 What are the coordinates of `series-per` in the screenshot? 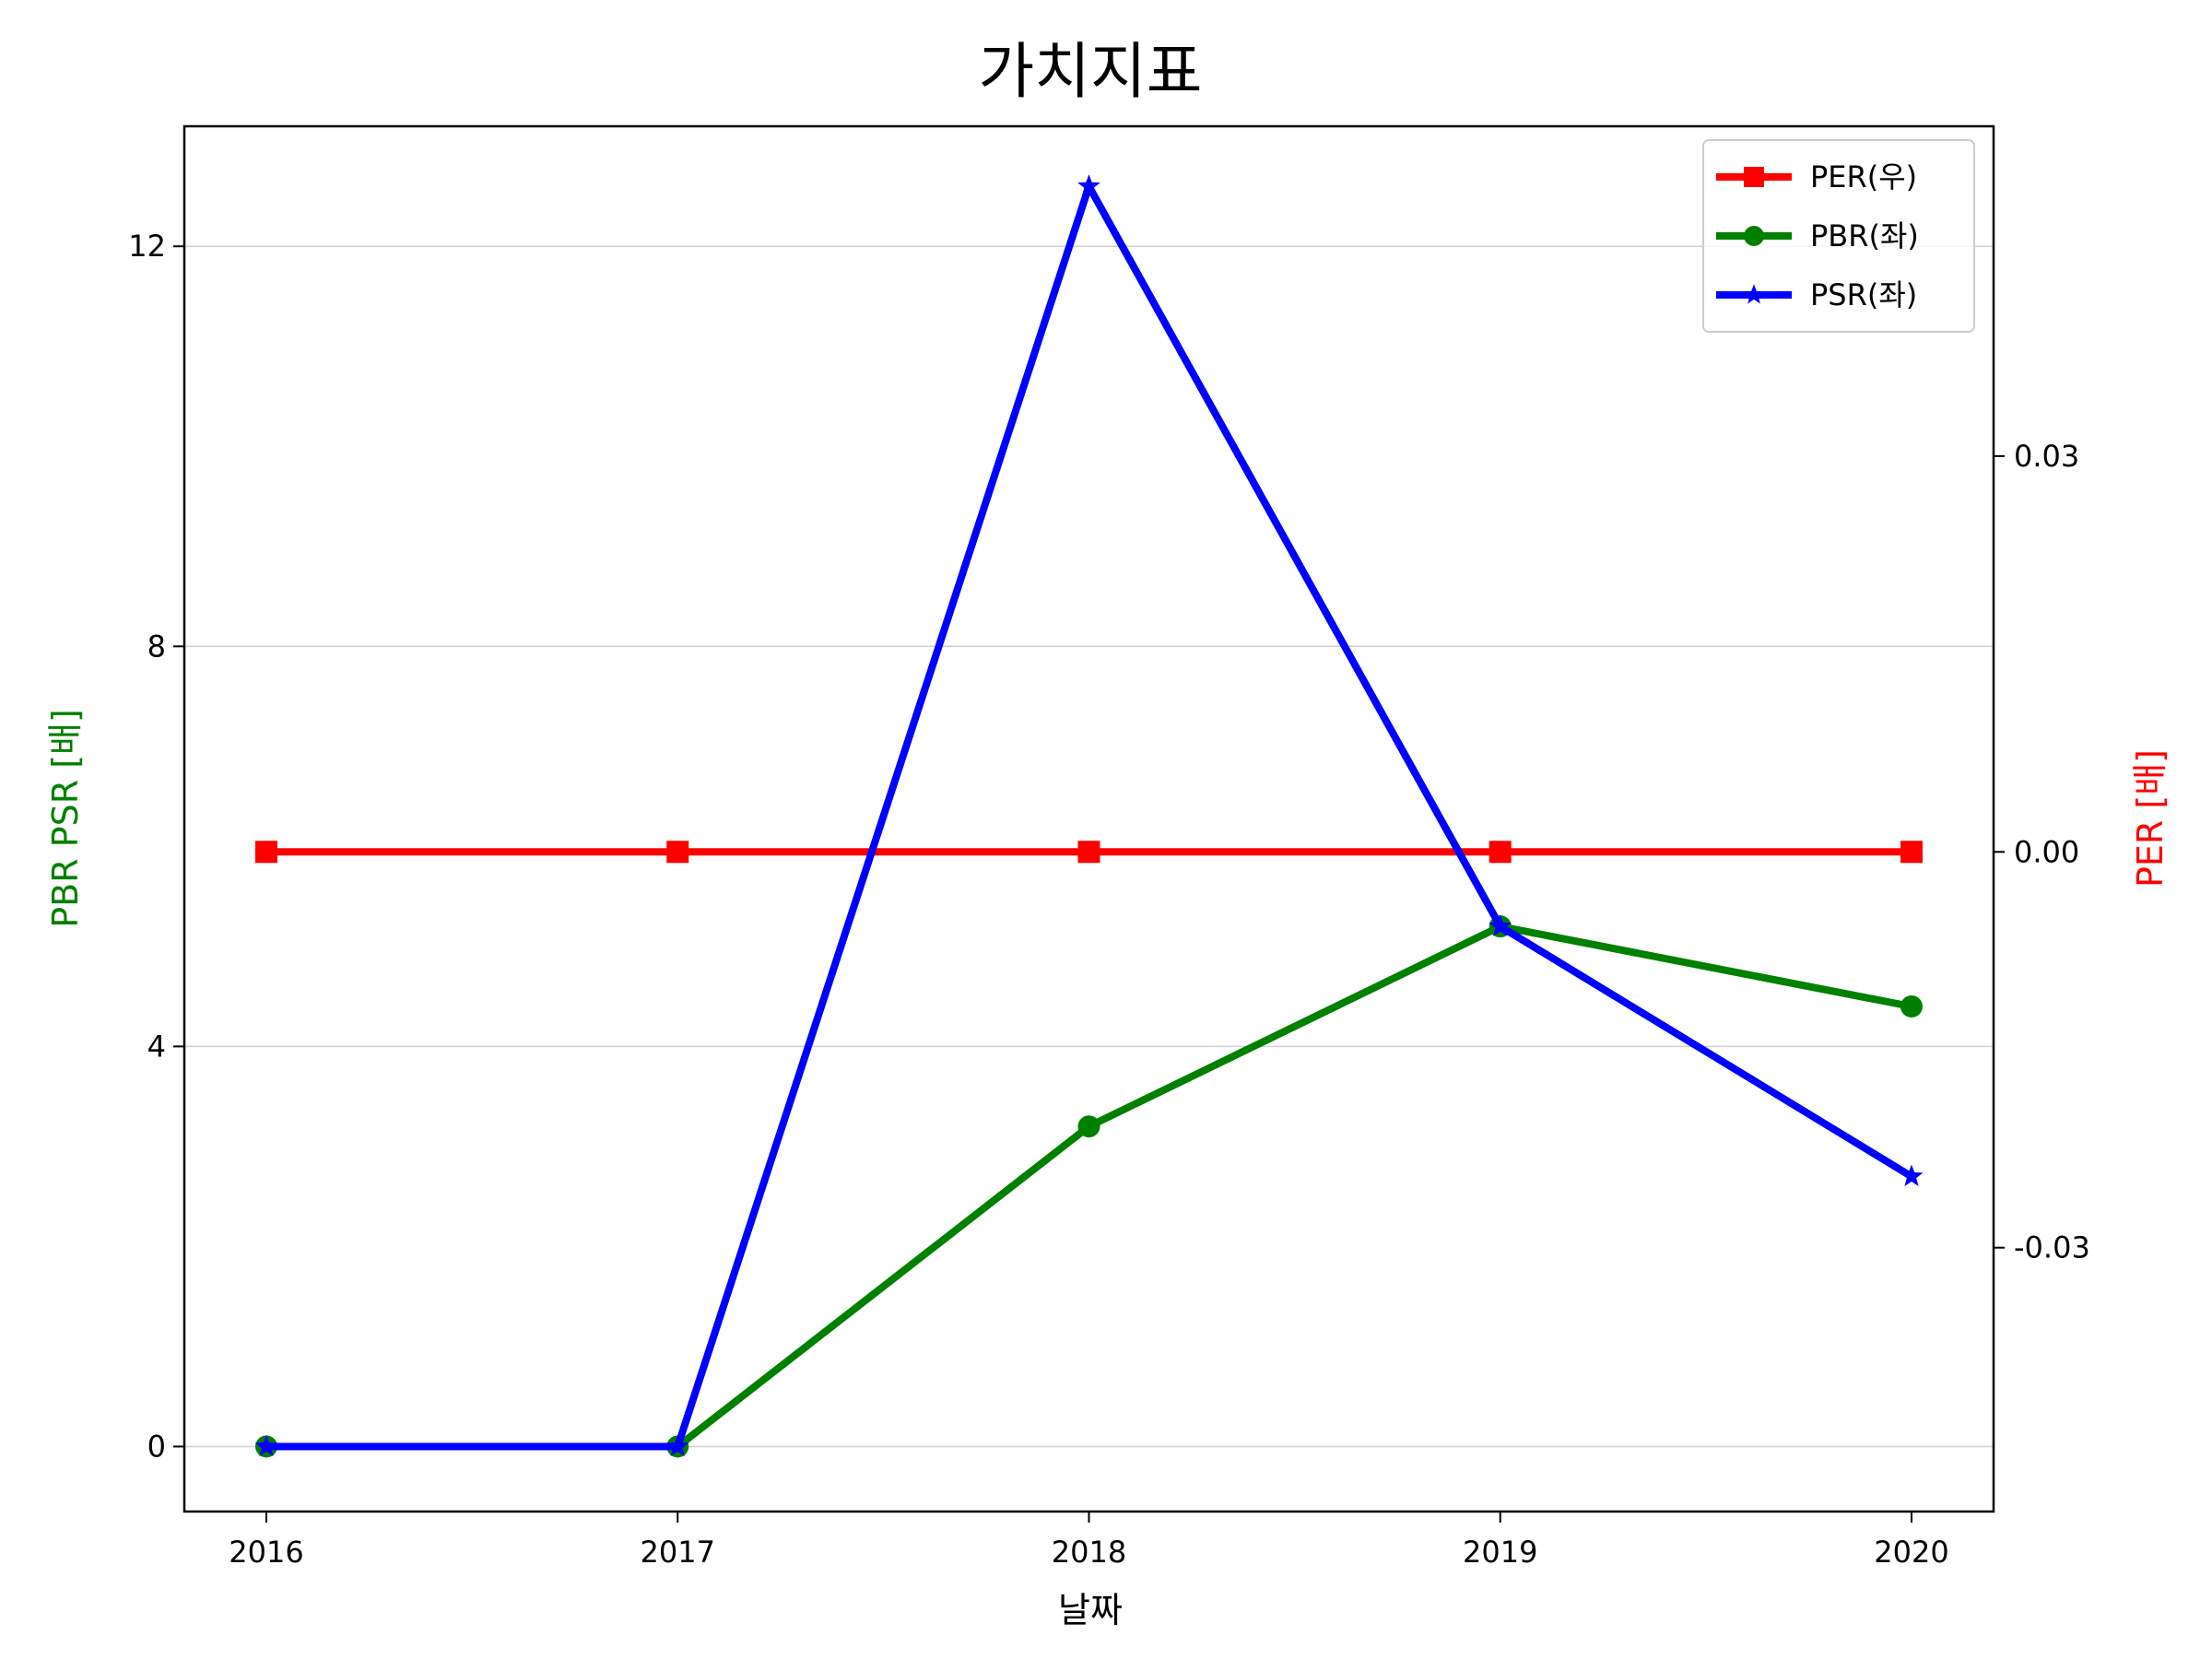 It's located at (1089, 852).